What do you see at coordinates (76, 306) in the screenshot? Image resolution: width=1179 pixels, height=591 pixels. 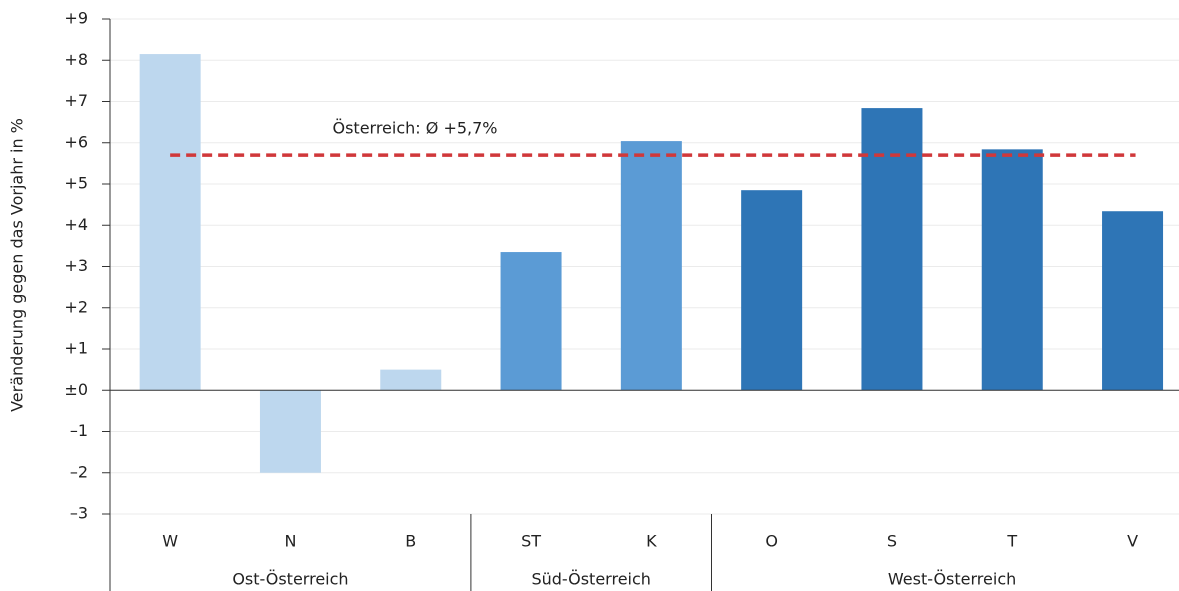 I see `y-tick-label: +2` at bounding box center [76, 306].